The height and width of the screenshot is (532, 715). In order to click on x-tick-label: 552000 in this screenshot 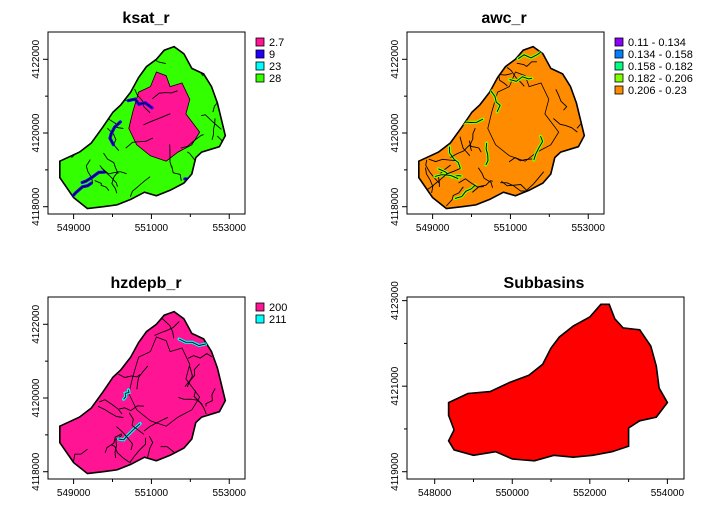, I will do `click(590, 493)`.